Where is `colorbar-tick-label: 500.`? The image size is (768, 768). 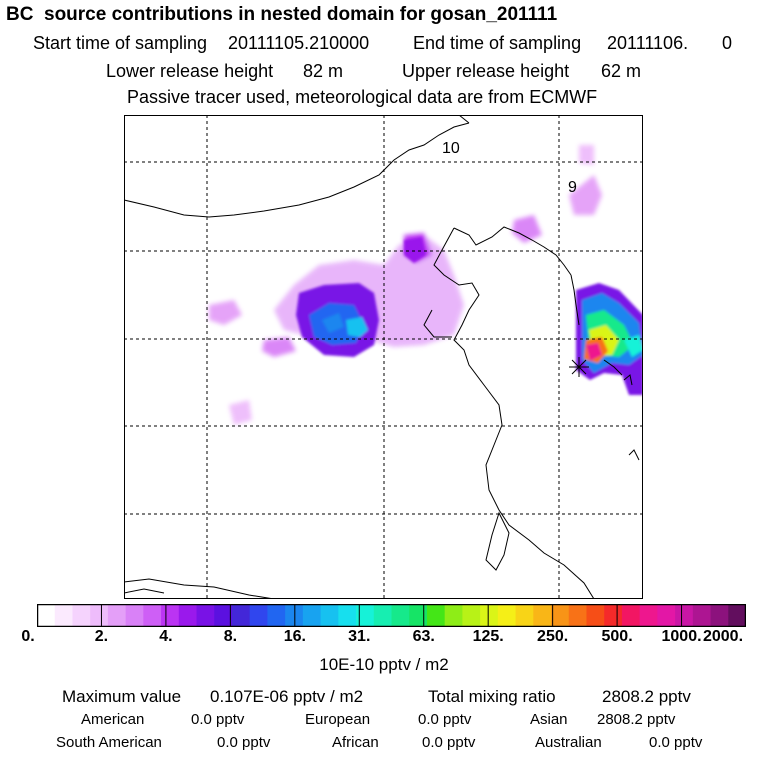 colorbar-tick-label: 500. is located at coordinates (617, 636).